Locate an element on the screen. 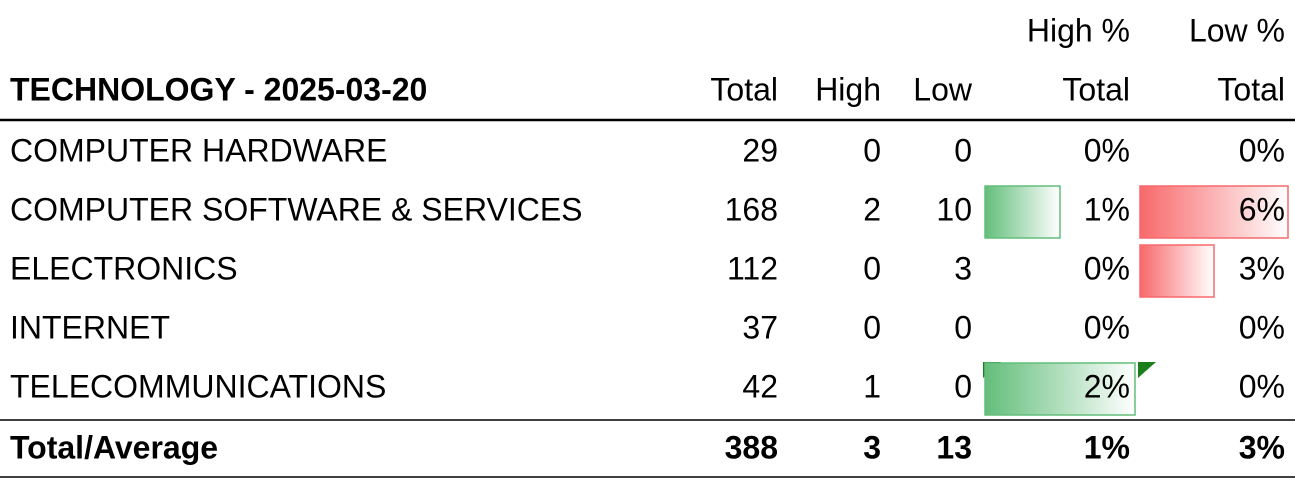  column-header: High % is located at coordinates (1078, 30).